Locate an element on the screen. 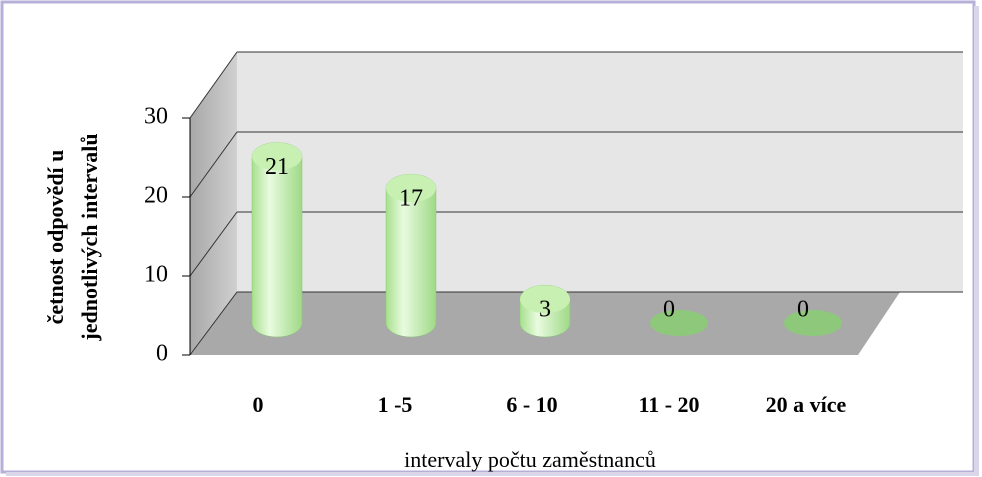  y-axis-title: četnost odpovědí u is located at coordinates (55, 237).